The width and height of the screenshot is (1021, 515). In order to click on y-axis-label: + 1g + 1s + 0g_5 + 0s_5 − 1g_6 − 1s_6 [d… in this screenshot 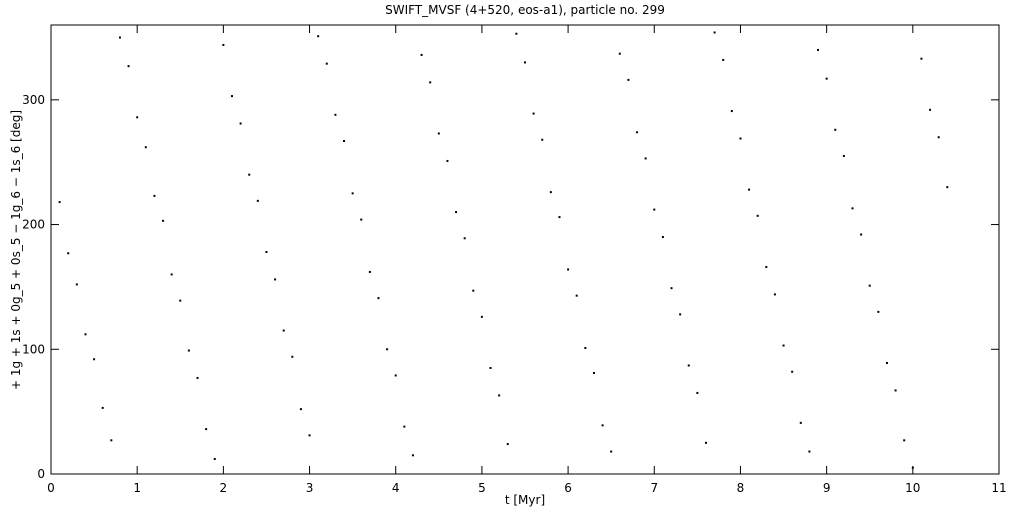, I will do `click(16, 250)`.